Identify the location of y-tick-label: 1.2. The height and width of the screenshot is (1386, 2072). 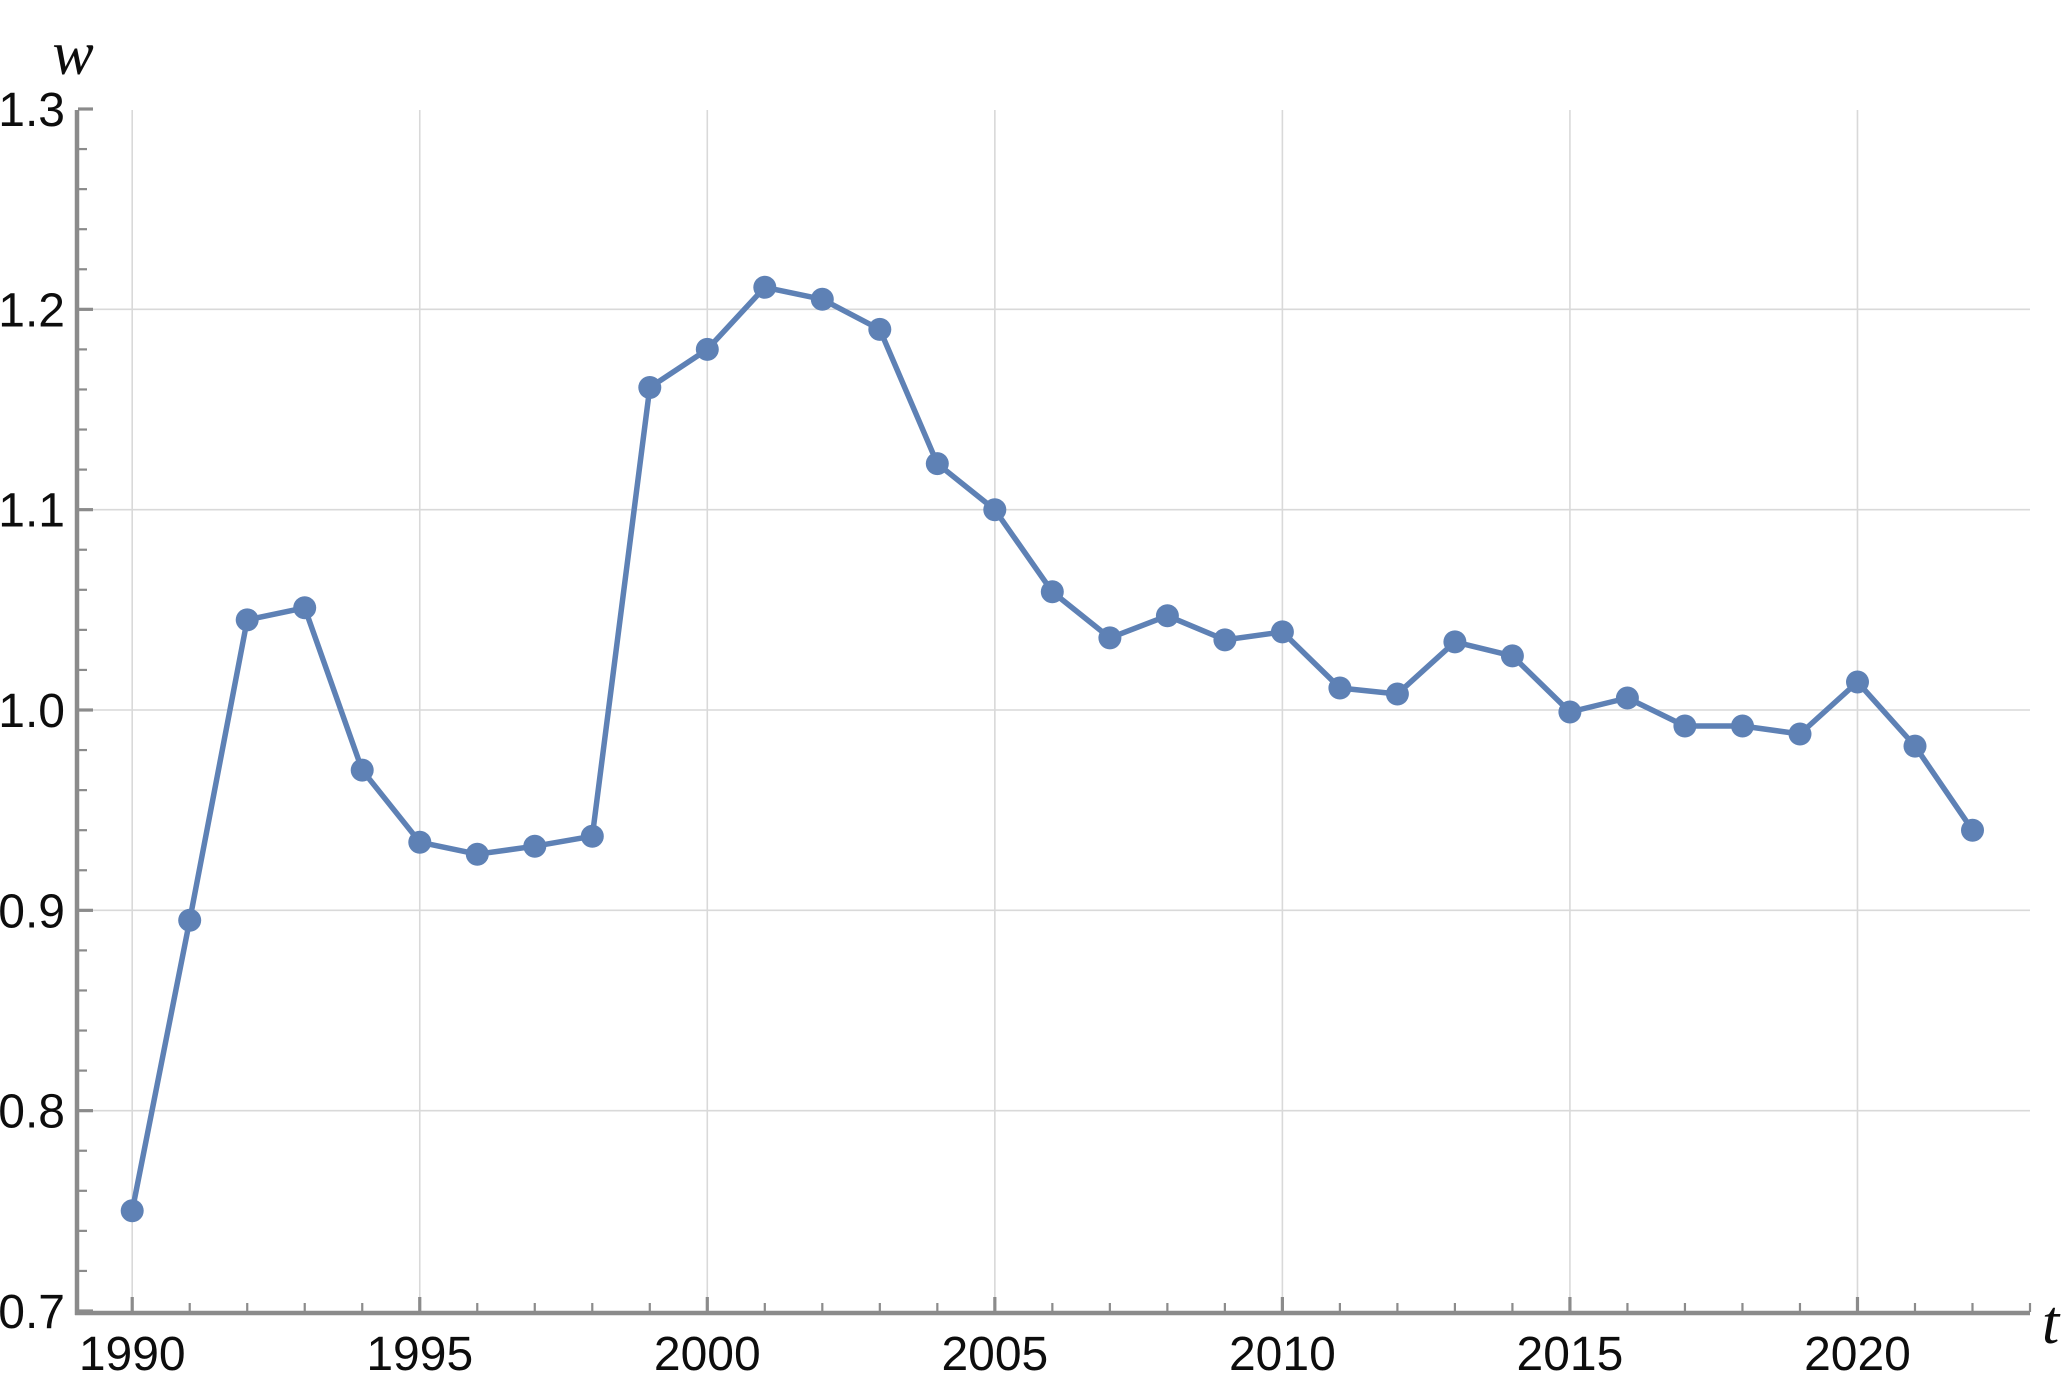
(32, 310).